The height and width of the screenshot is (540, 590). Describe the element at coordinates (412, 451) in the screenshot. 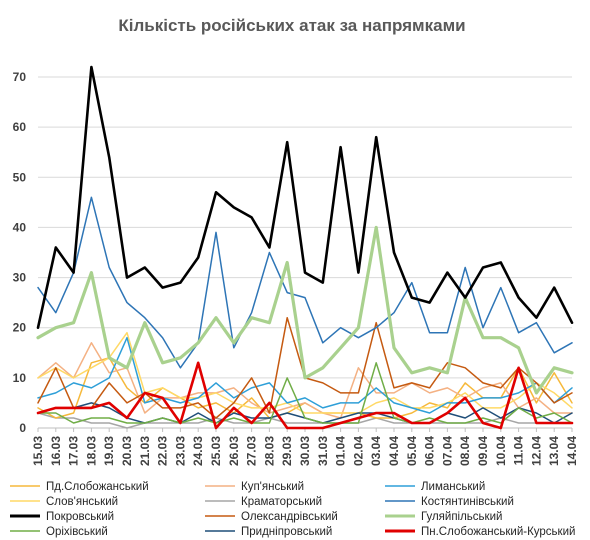

I see `x-tick-label: 05.04` at that location.